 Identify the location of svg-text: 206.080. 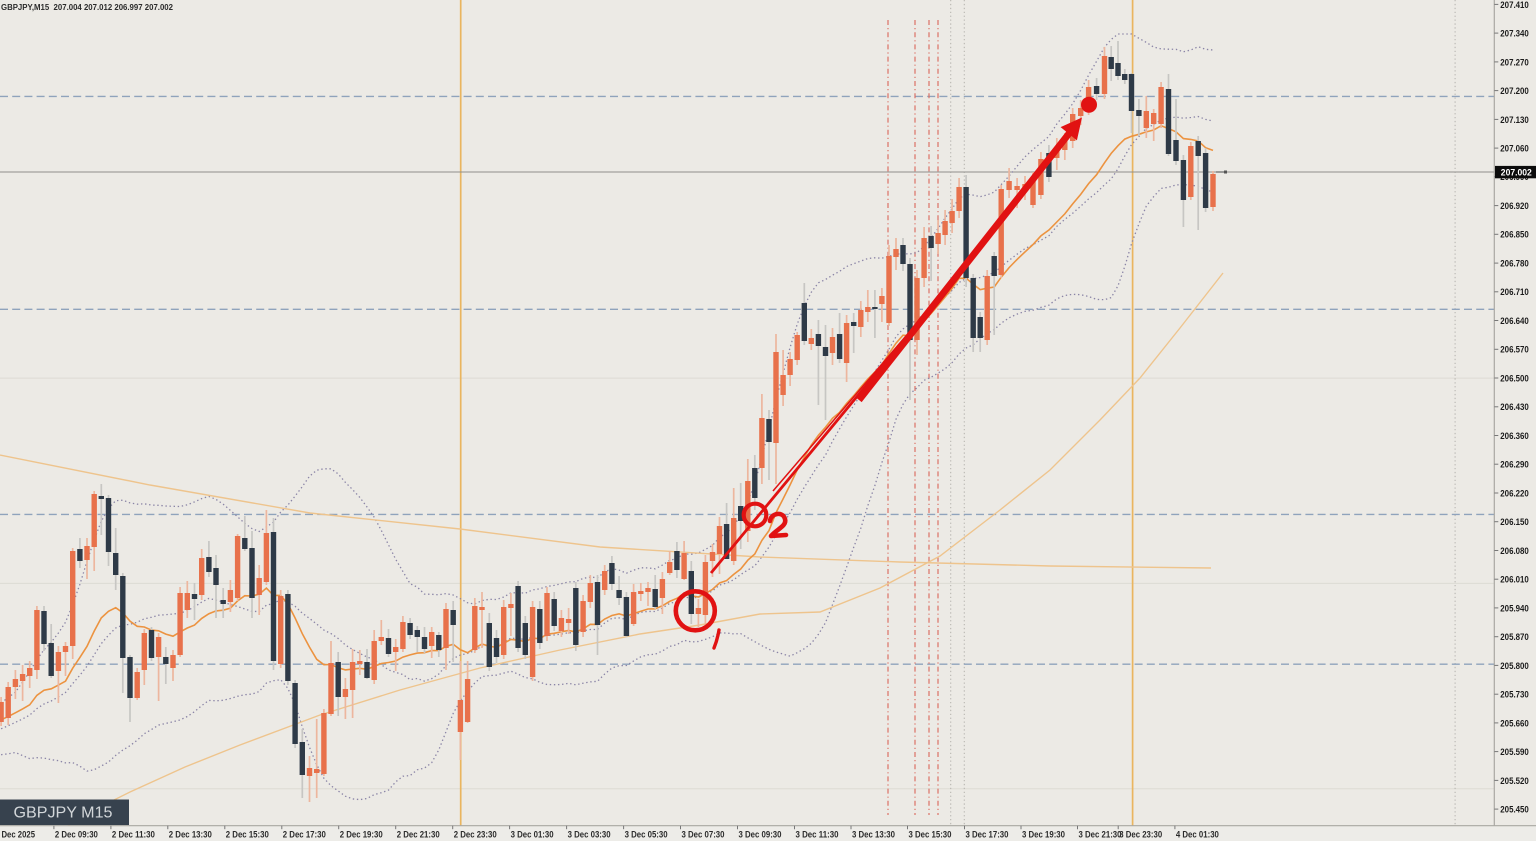
(1514, 551).